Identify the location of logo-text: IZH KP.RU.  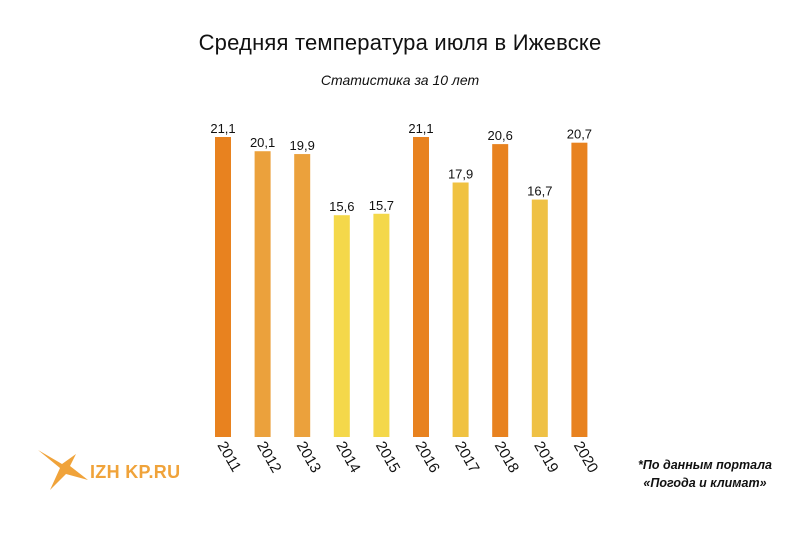
(135, 472).